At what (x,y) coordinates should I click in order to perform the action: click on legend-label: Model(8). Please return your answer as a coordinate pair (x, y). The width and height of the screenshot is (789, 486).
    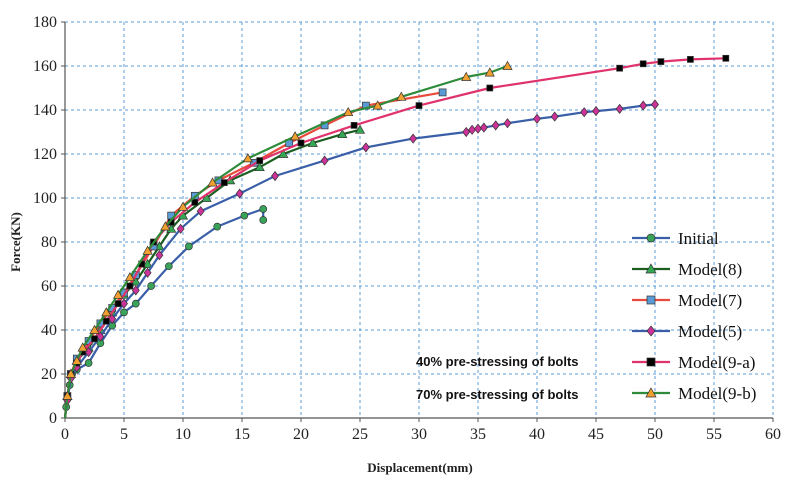
    Looking at the image, I should click on (710, 269).